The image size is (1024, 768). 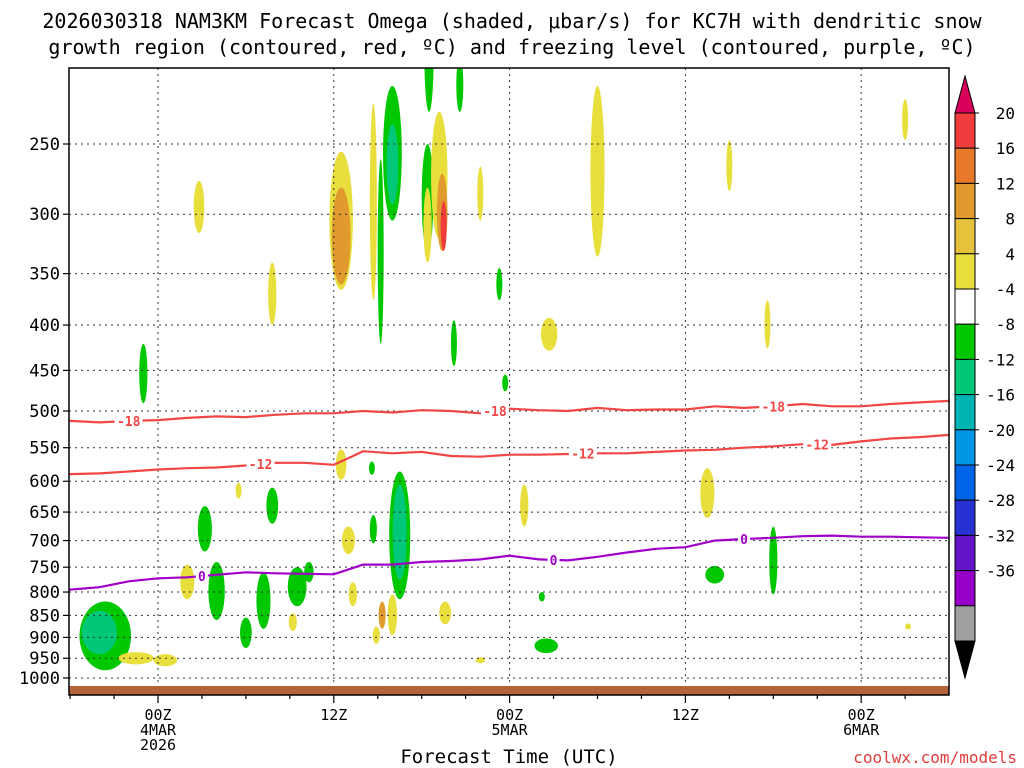 I want to click on y-tick-label: 650, so click(x=44, y=513).